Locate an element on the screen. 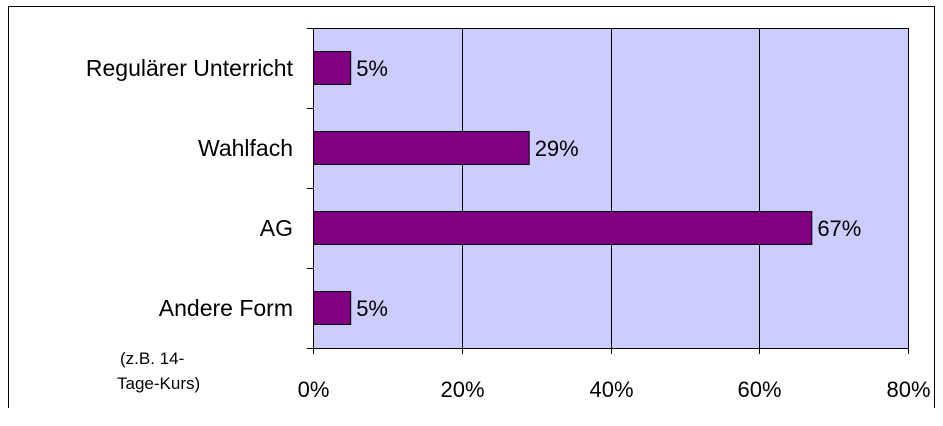  category-note-line-2: Tage-Kurs) is located at coordinates (158, 383).